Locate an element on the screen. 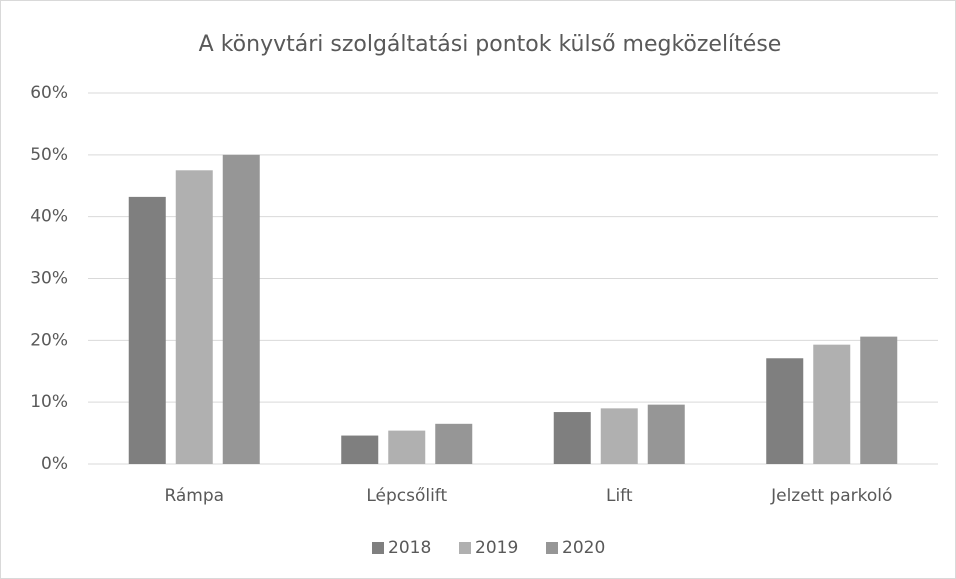 The width and height of the screenshot is (956, 579). y-tick-label: 50% is located at coordinates (49, 155).